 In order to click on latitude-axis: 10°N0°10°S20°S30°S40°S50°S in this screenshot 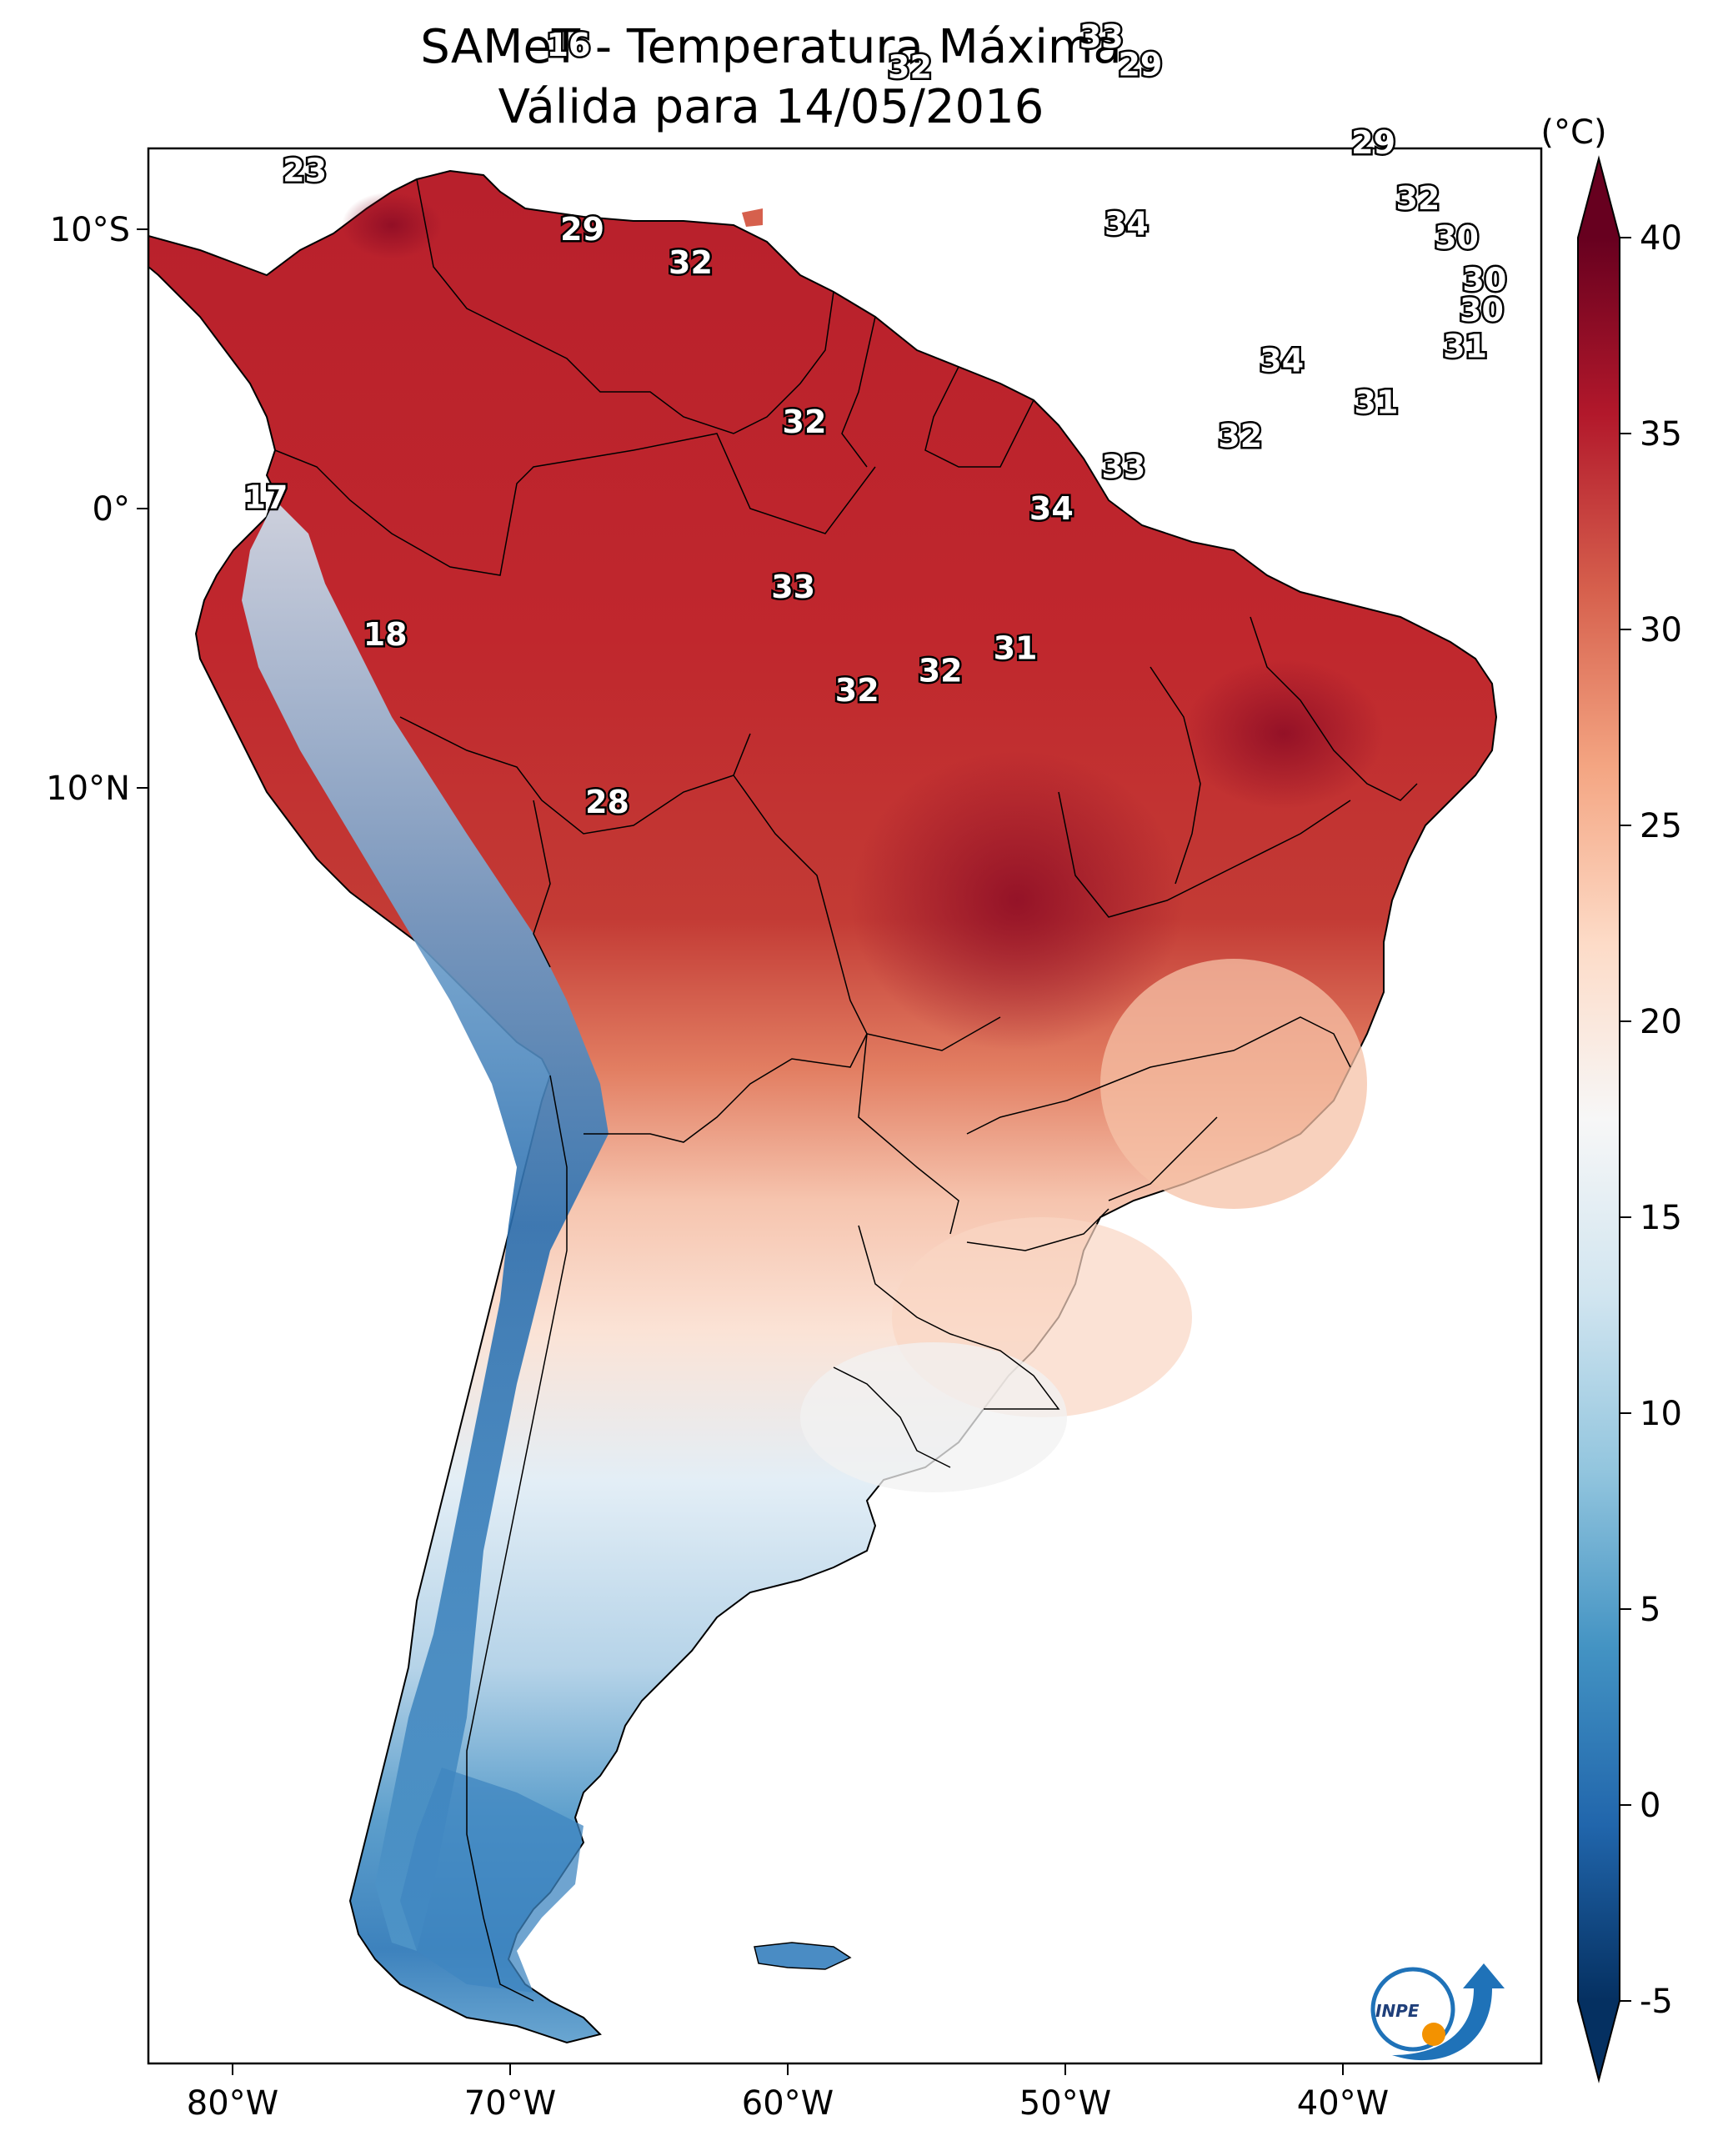, I will do `click(97, 510)`.